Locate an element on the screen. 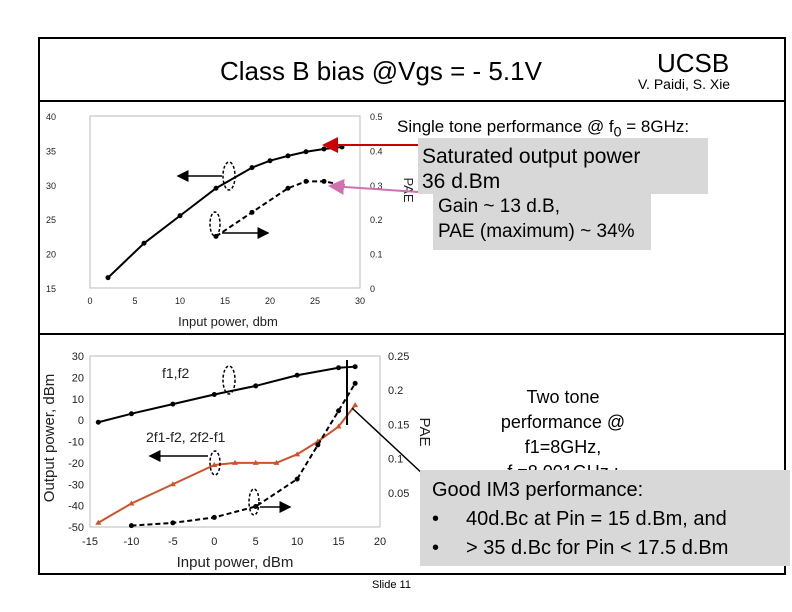  x-tick-label: 15 is located at coordinates (225, 301).